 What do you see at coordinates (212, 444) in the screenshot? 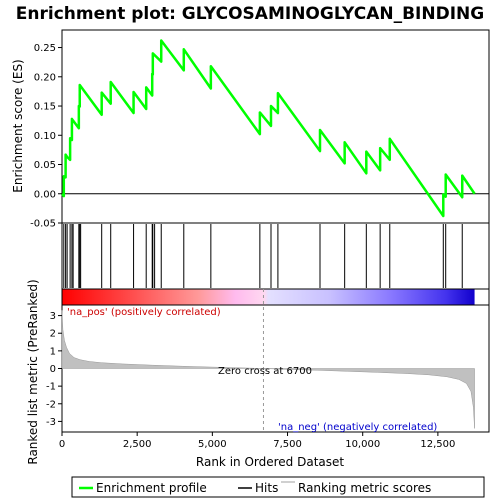
I see `x-tick-label: 5,000` at bounding box center [212, 444].